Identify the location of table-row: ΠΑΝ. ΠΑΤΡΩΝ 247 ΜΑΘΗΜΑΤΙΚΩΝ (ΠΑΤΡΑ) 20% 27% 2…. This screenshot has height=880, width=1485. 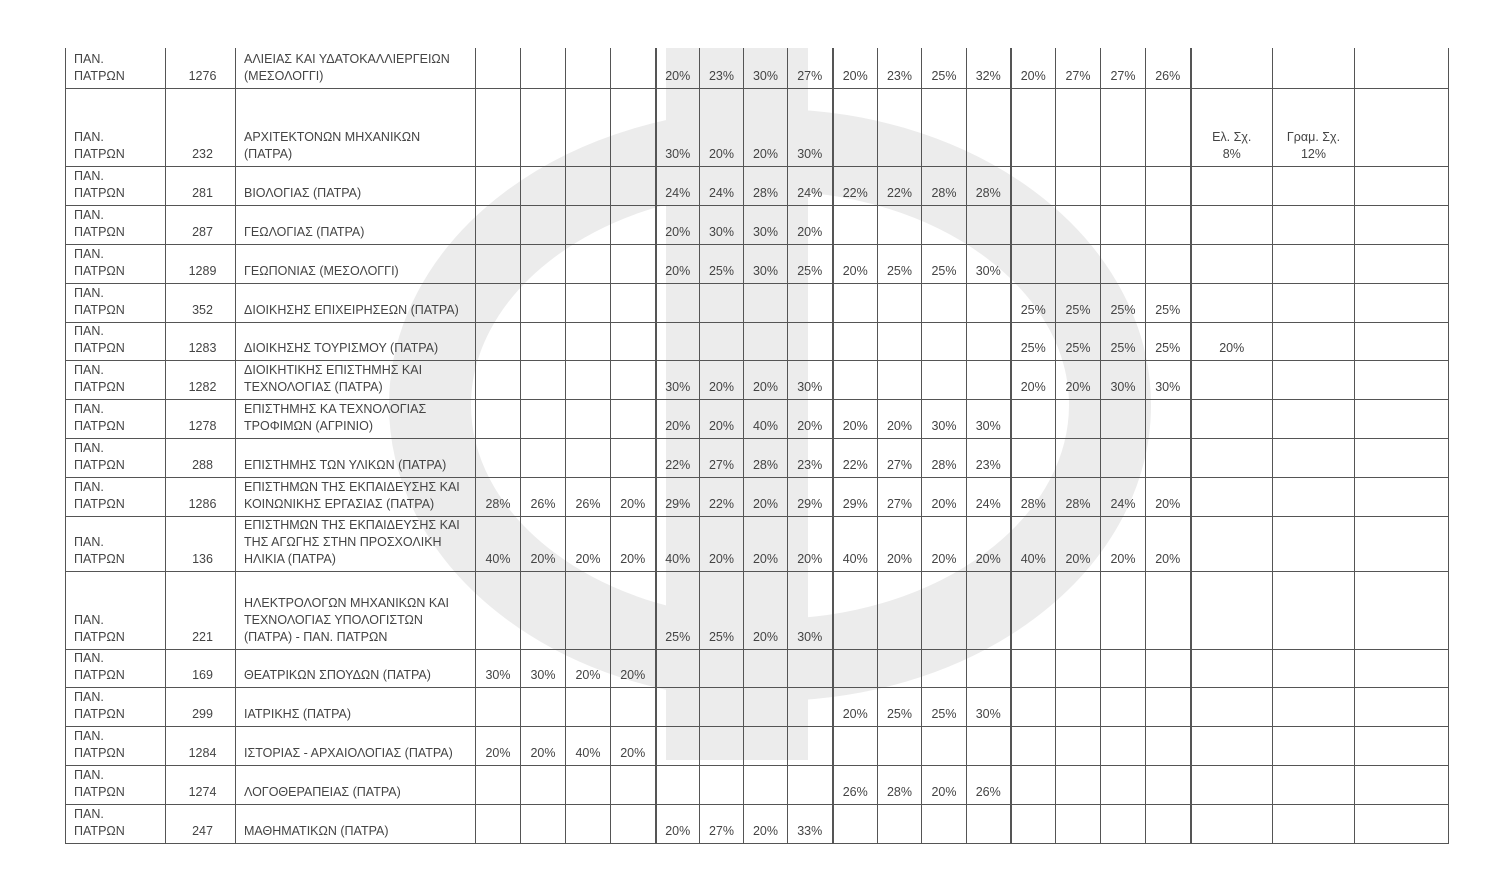
(757, 823).